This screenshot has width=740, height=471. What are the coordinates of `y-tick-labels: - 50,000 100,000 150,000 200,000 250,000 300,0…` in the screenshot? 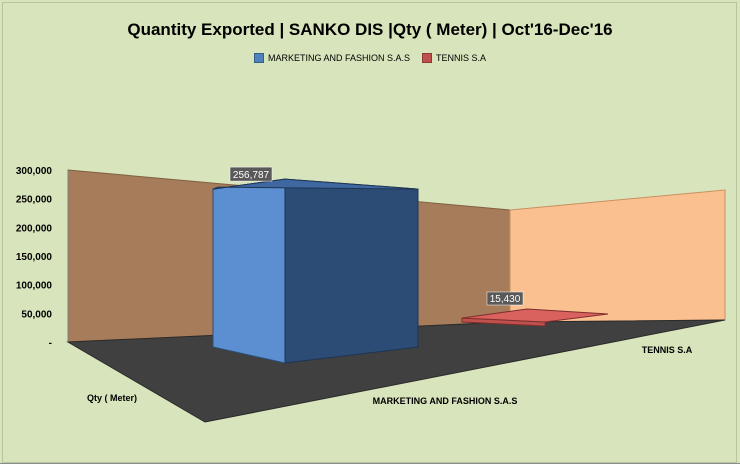 It's located at (34, 257).